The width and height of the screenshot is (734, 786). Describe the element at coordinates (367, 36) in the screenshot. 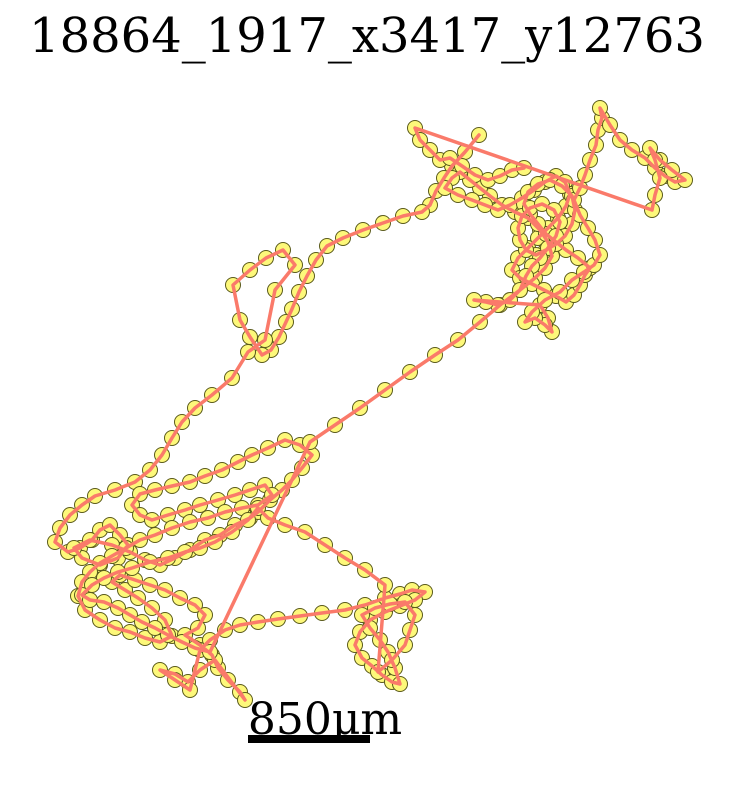

I see `chart-title: 18864_1917_x3417_y12763` at that location.